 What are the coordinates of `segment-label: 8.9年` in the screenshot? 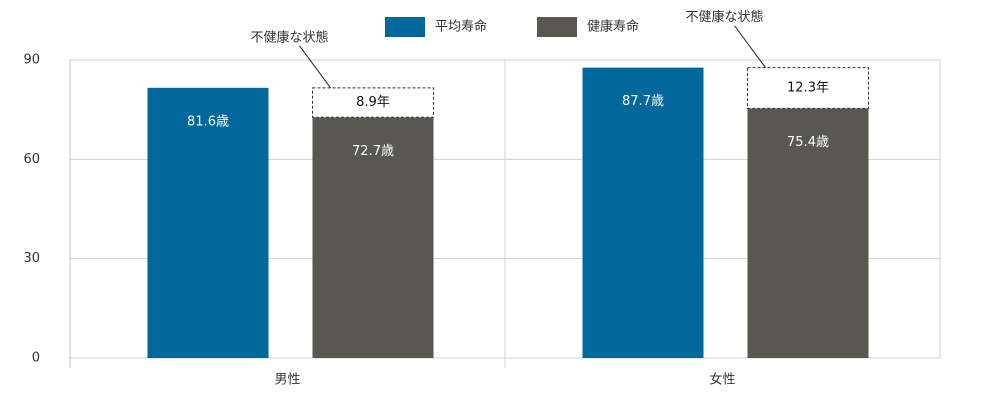 It's located at (373, 102).